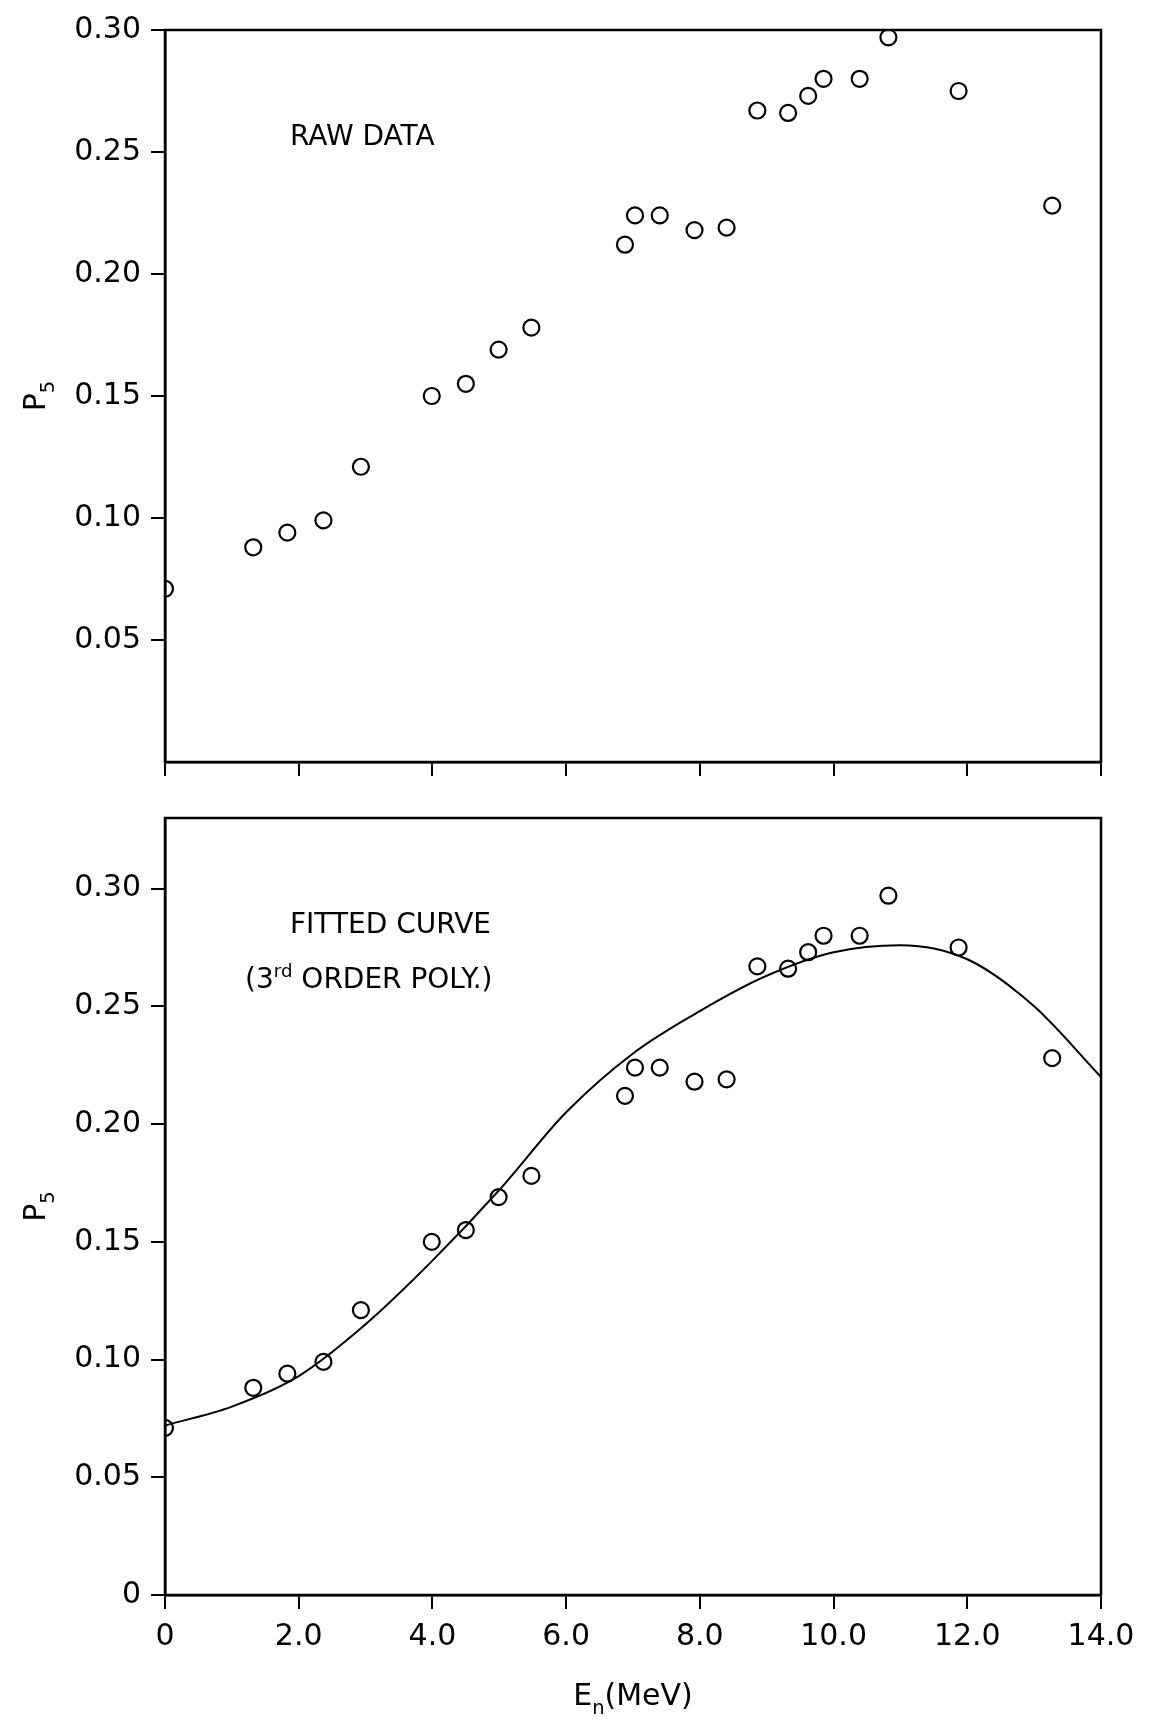  I want to click on x-tick-label: 10.0, so click(833, 1634).